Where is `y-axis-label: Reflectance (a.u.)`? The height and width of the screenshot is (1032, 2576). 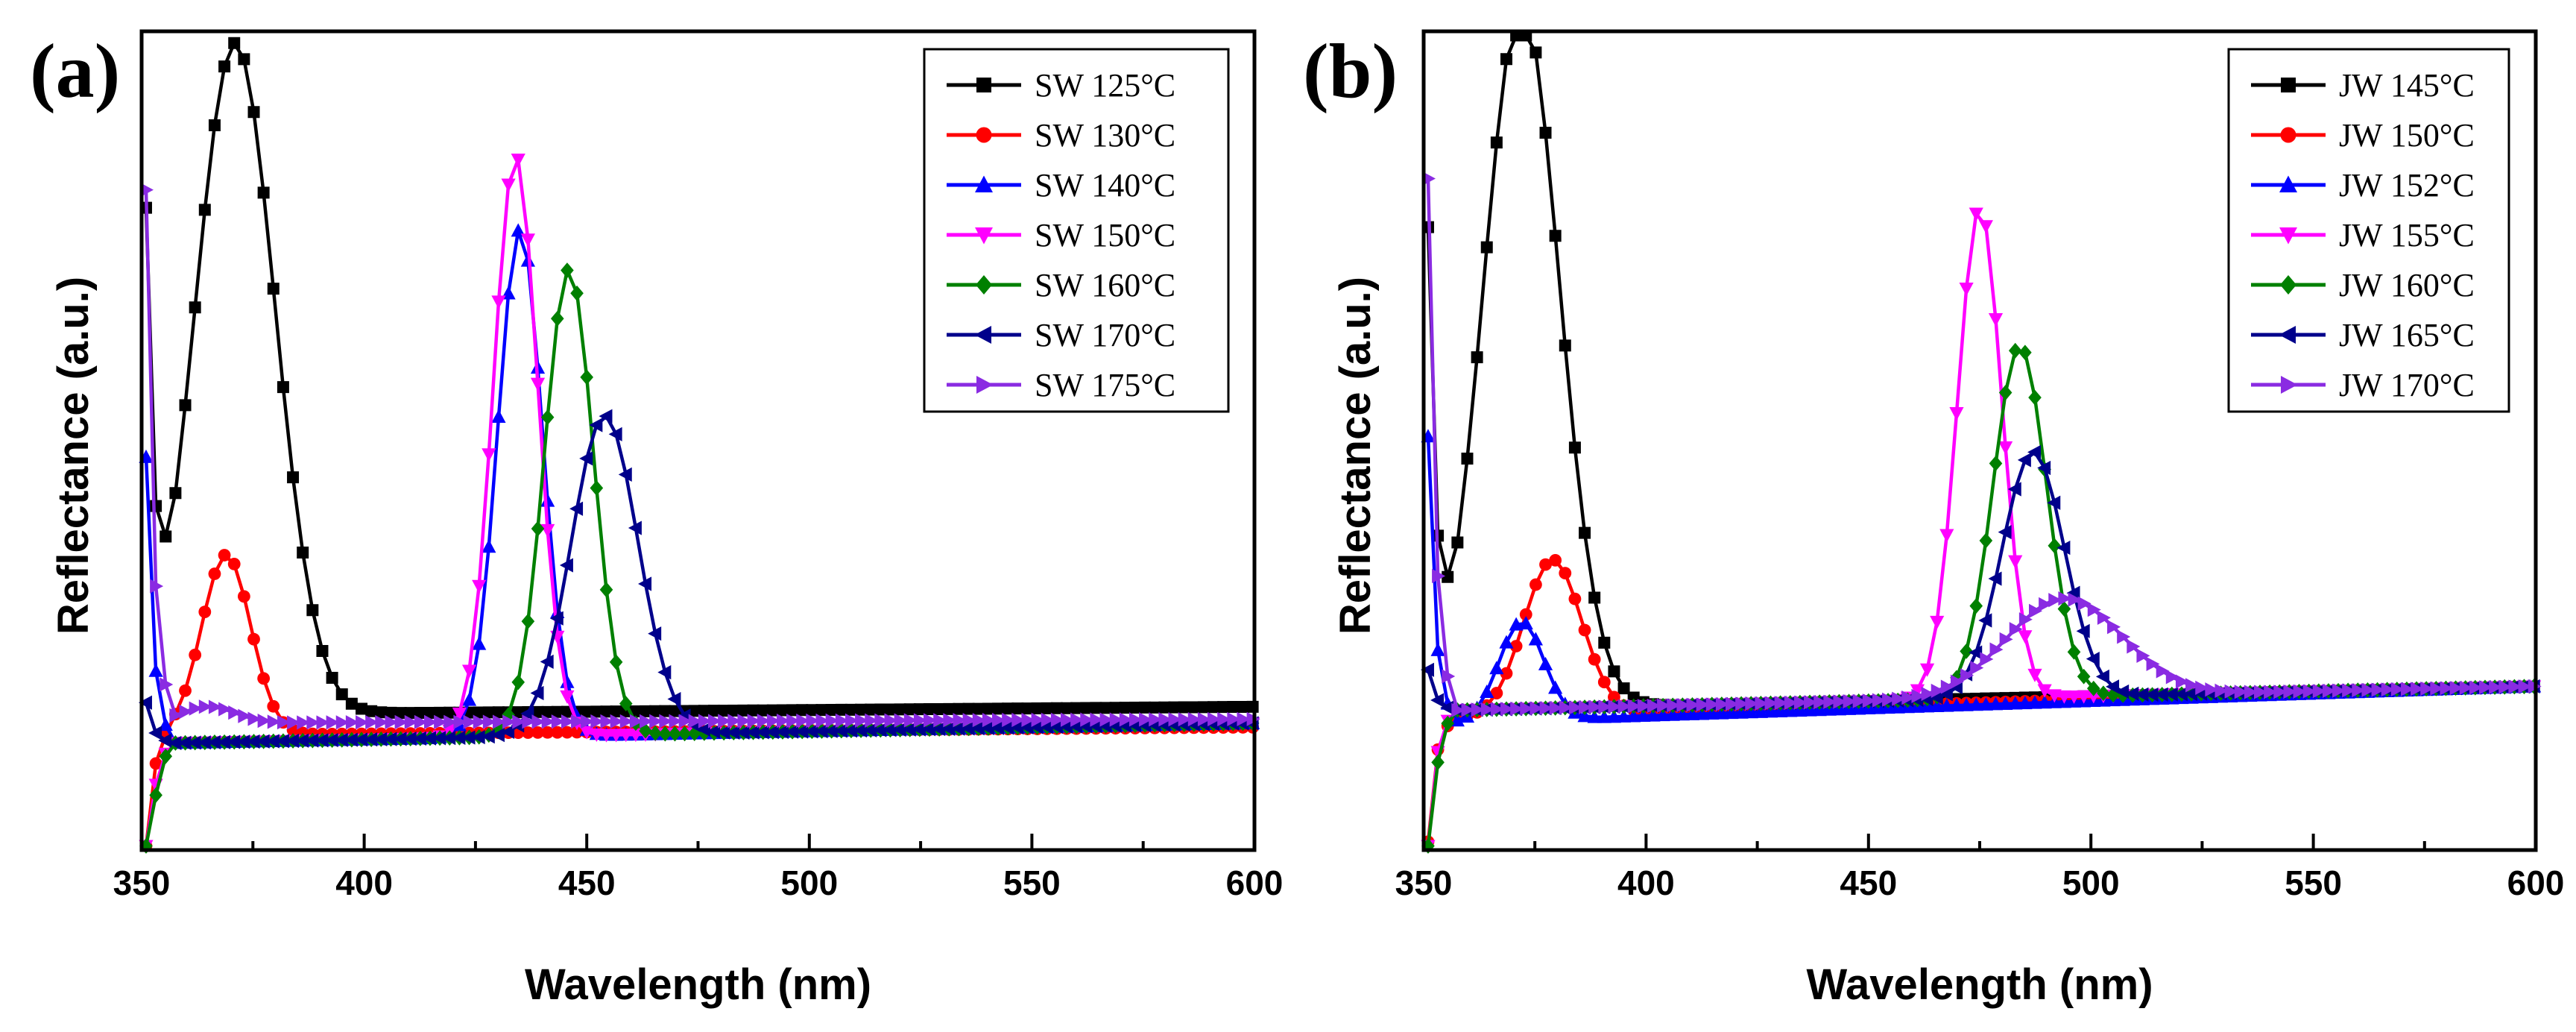
y-axis-label: Reflectance (a.u.) is located at coordinates (1355, 456).